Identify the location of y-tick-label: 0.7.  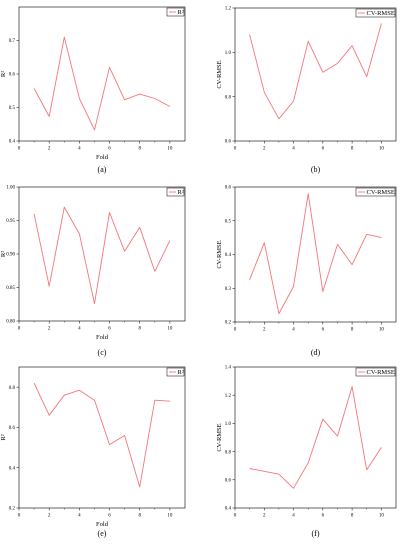
(12, 41).